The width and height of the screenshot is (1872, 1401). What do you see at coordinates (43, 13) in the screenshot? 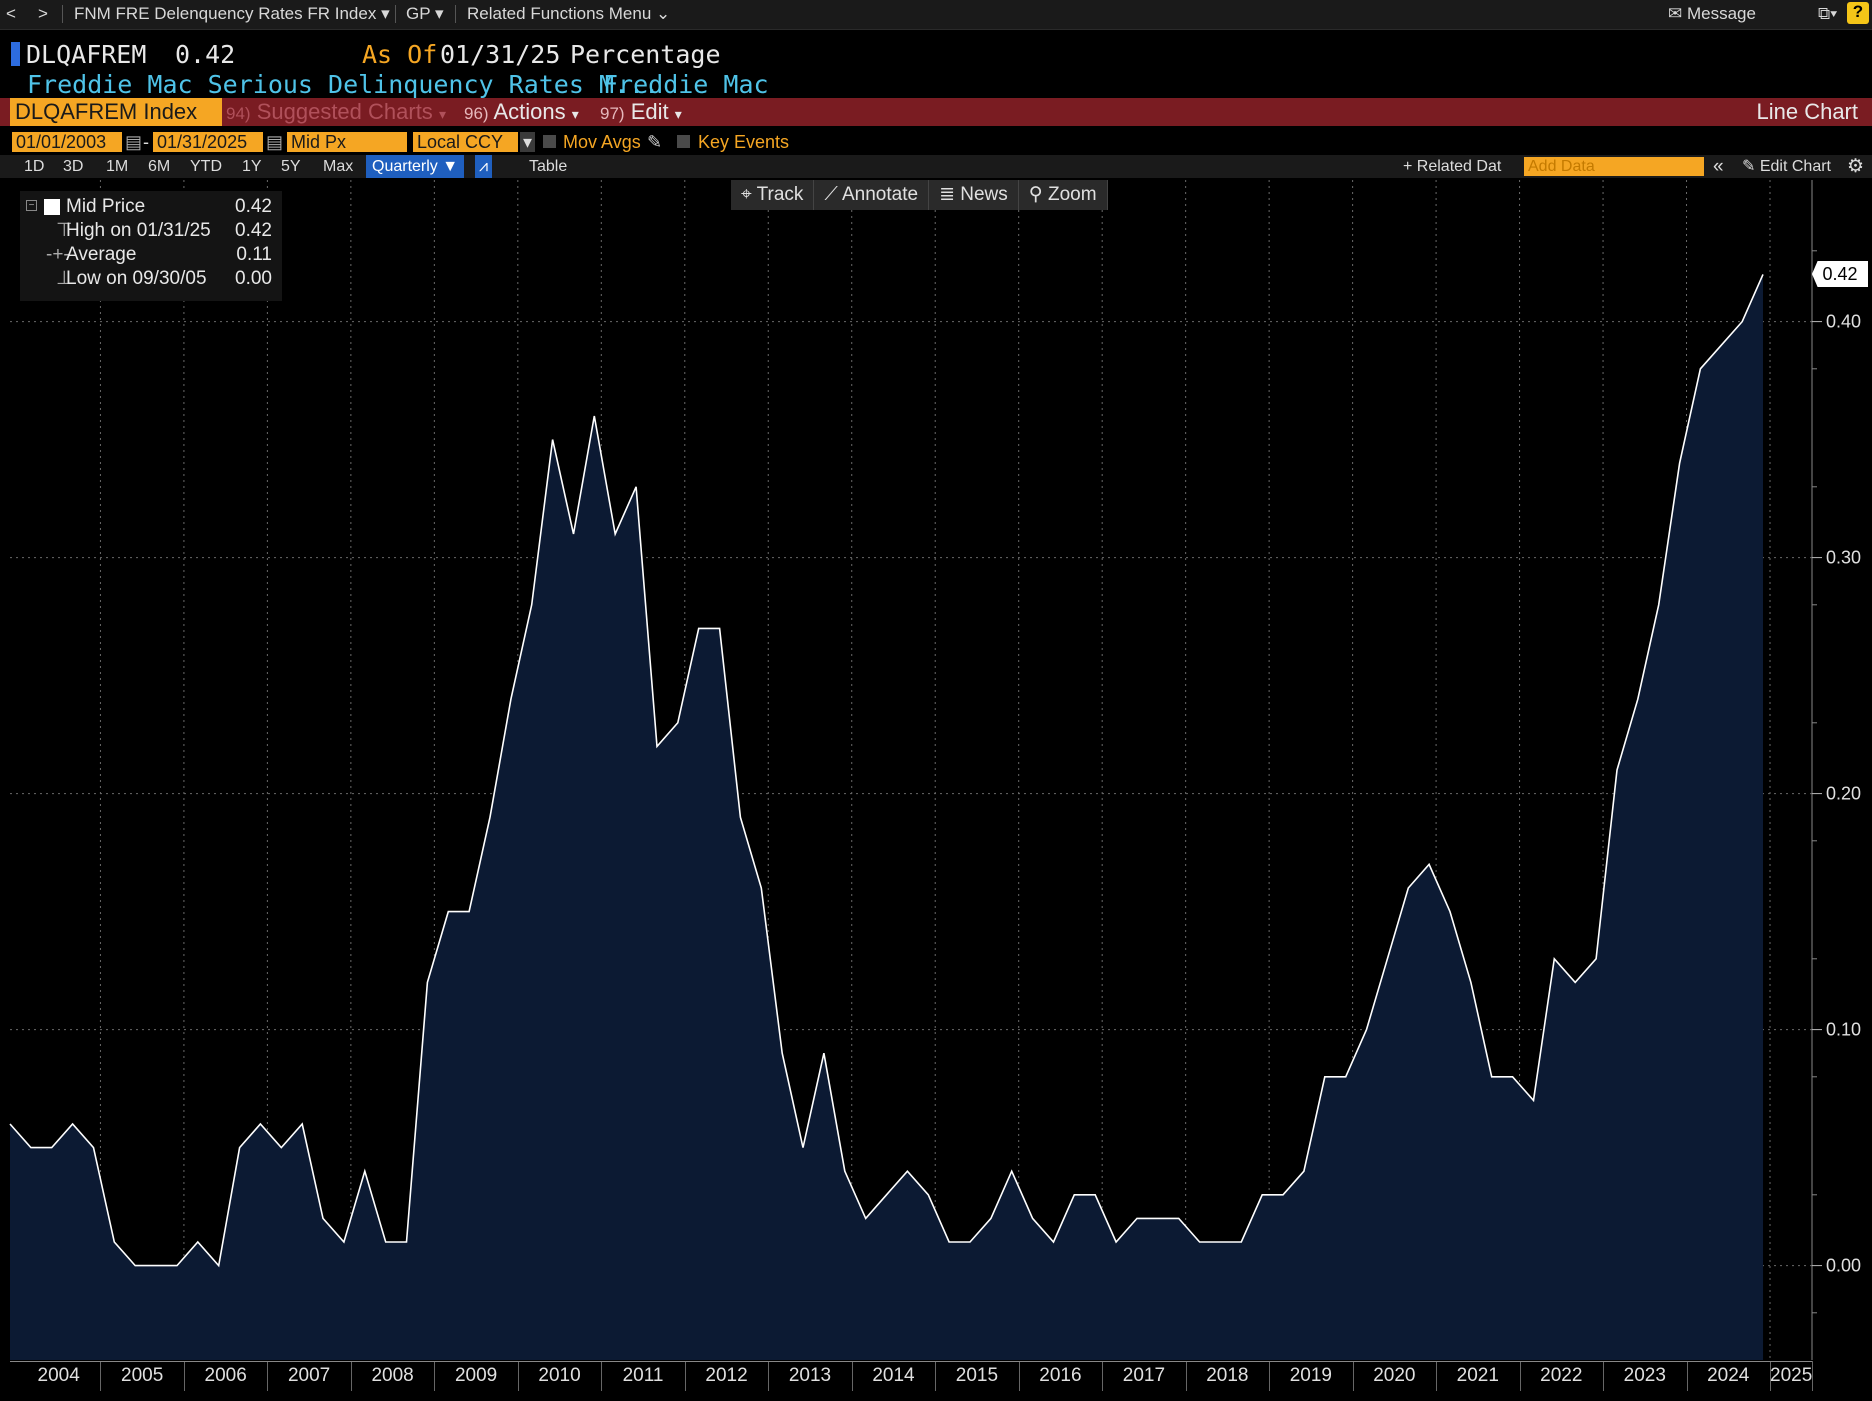
I see `forward-arrow-icon: >` at bounding box center [43, 13].